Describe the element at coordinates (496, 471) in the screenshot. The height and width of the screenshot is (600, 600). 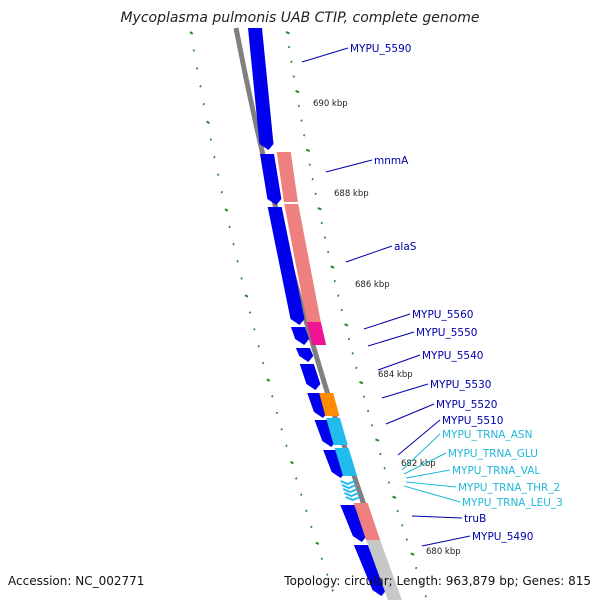
I see `gene-label-mypu_trna_val: MYPU_TRNA_VAL` at that location.